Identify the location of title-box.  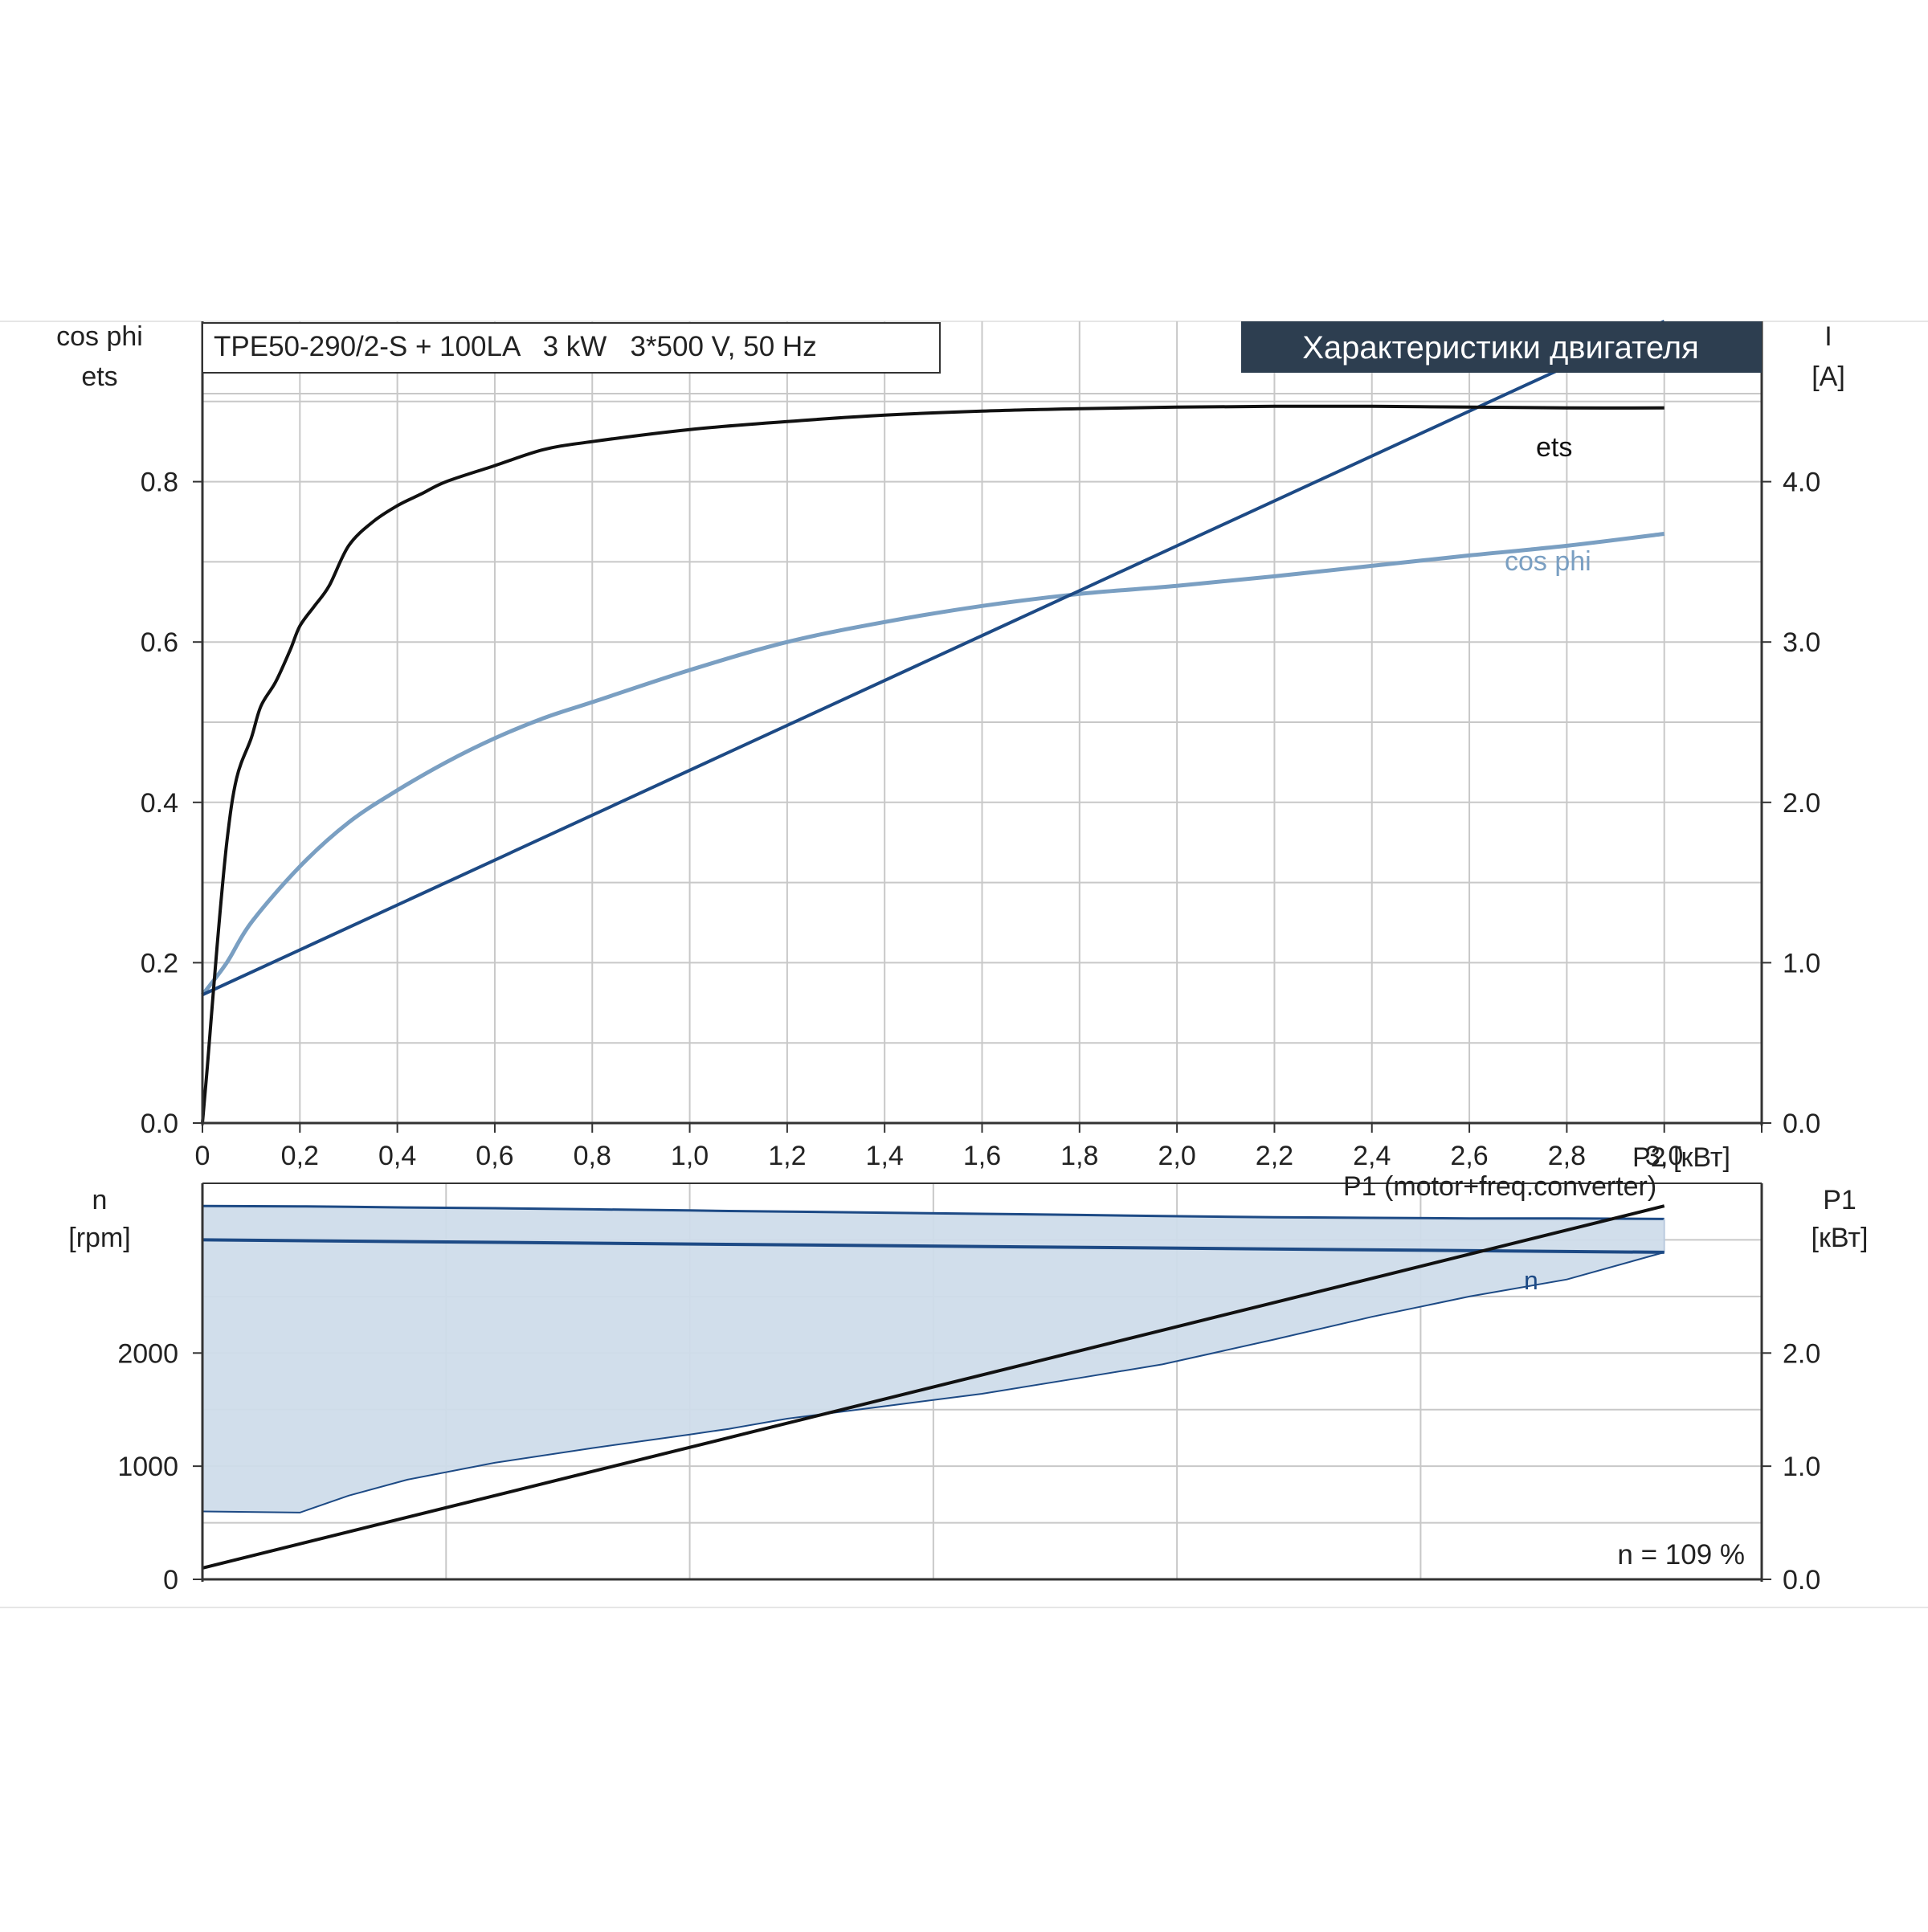
(1502, 347).